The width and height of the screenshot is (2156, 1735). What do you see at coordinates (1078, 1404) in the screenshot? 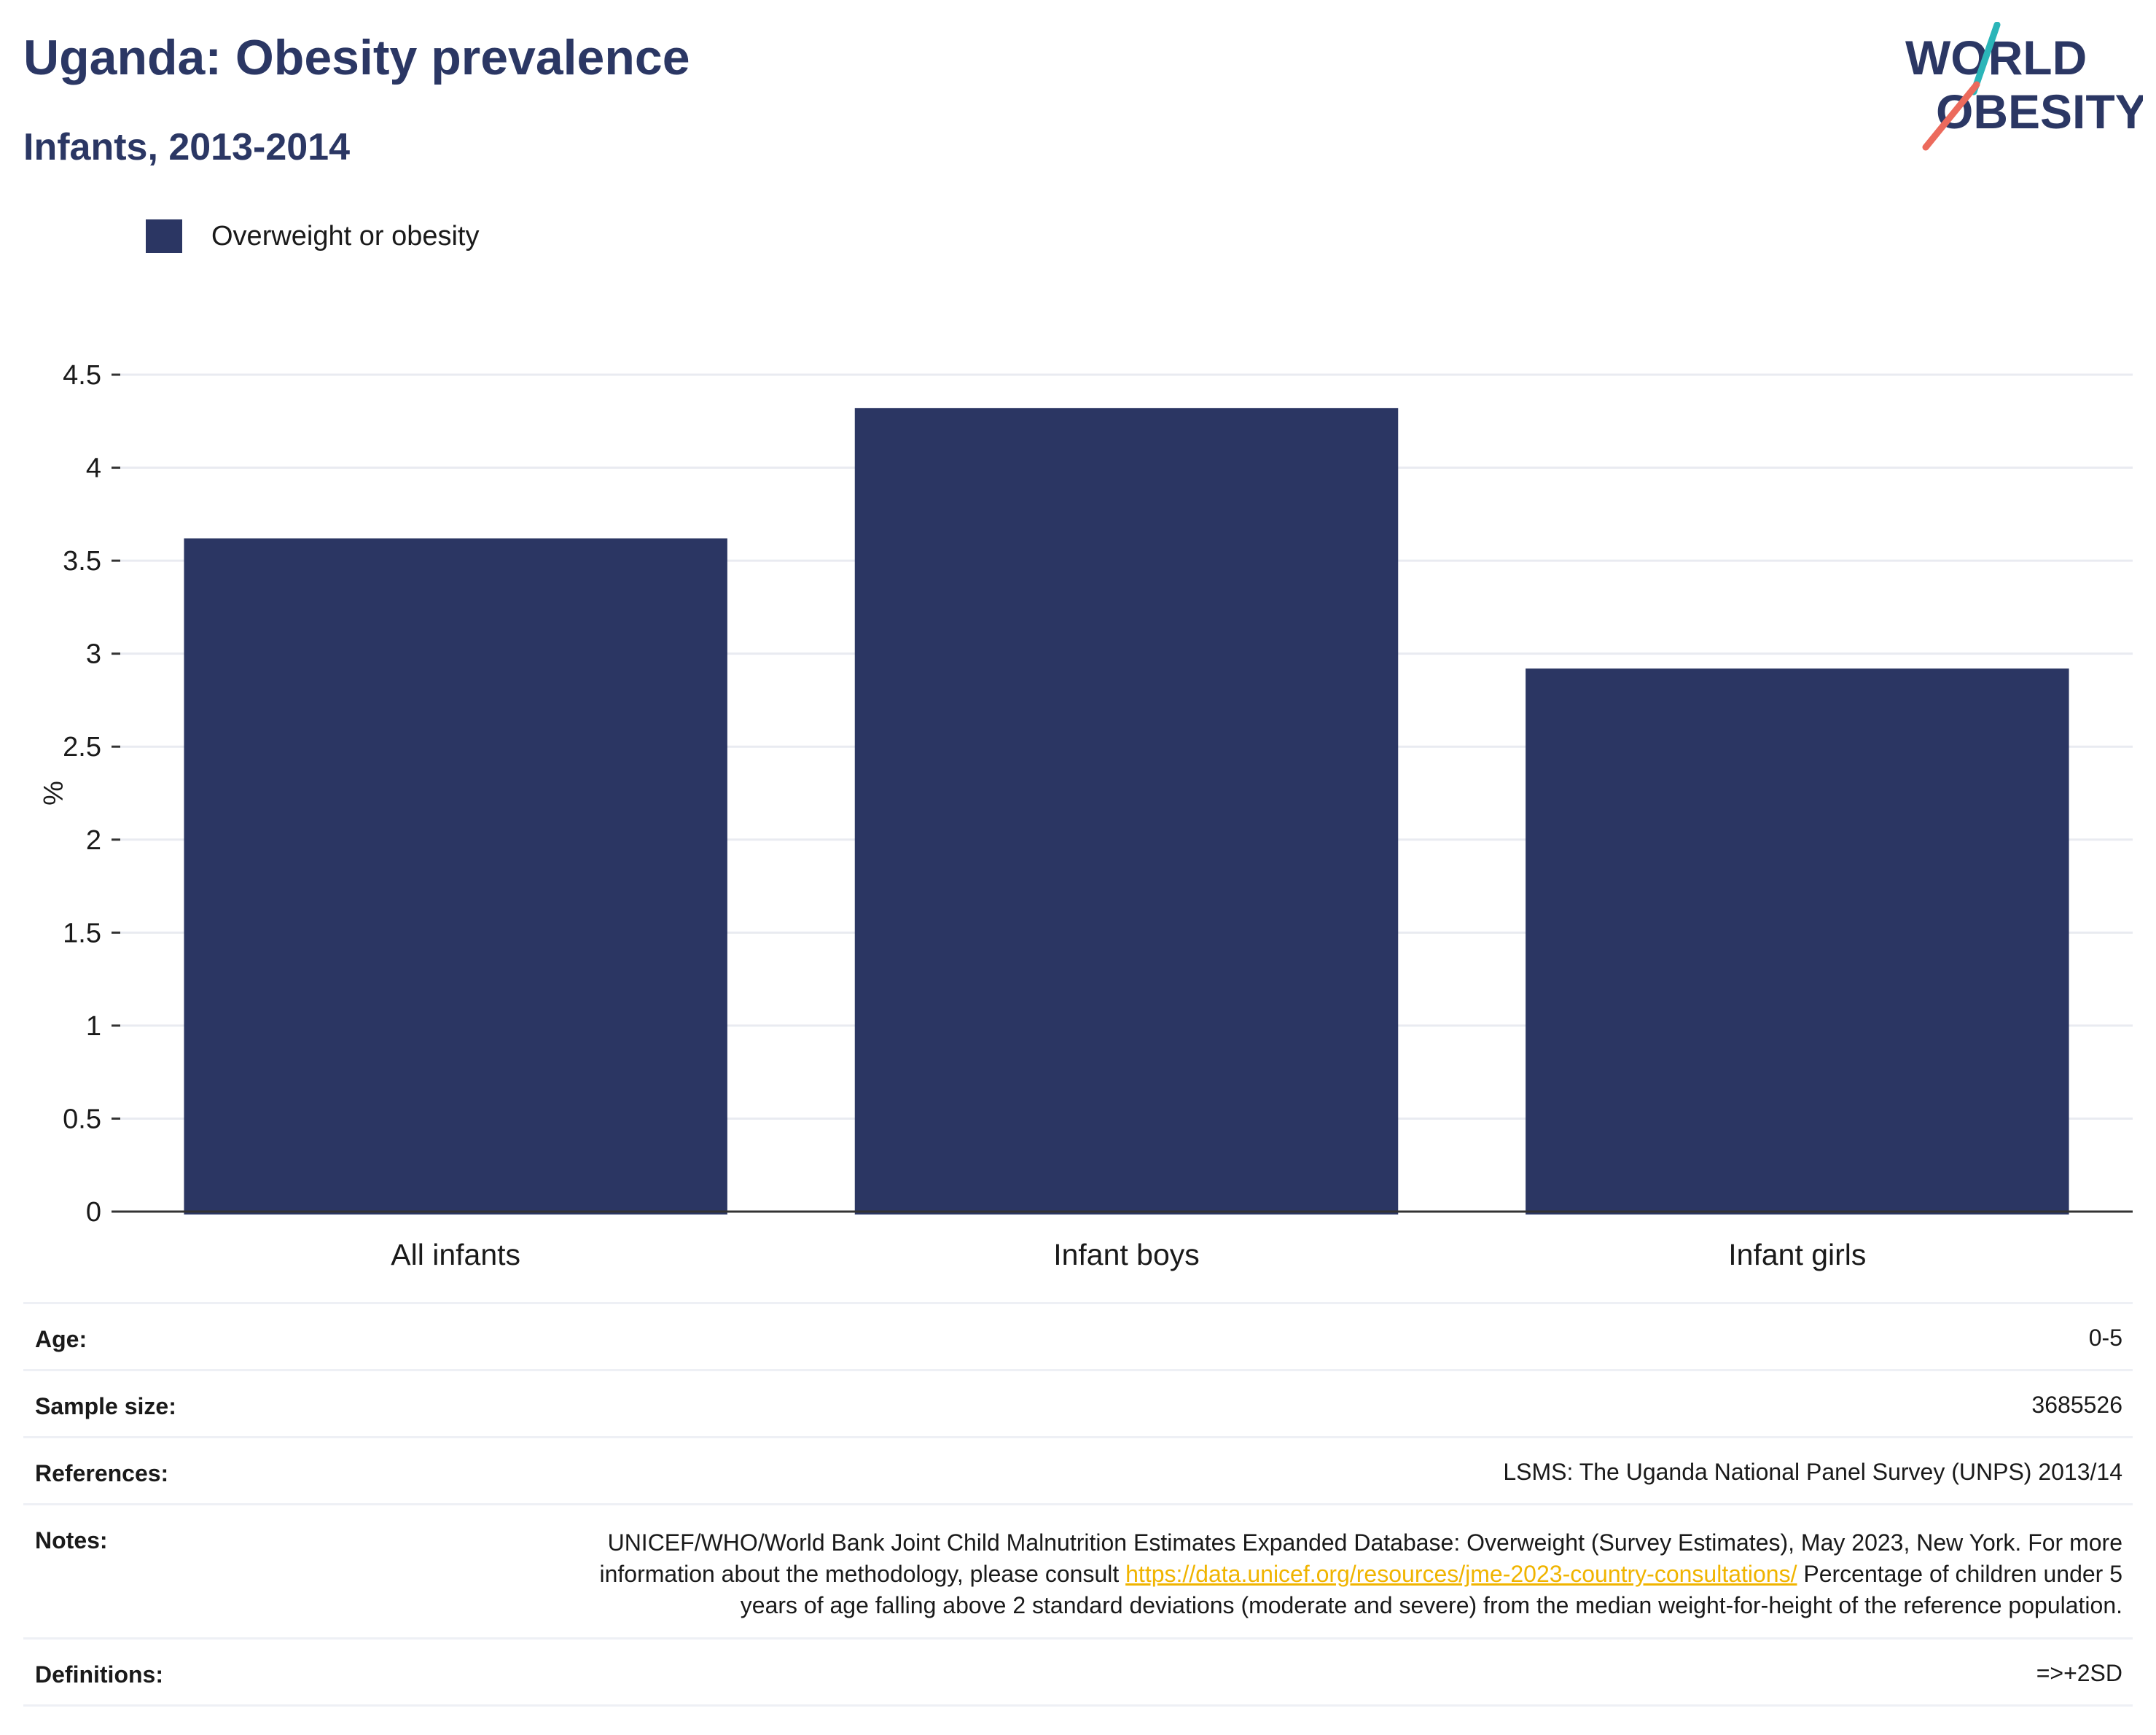
I see `meta-row-sample-size: Sample size: 3685526` at bounding box center [1078, 1404].